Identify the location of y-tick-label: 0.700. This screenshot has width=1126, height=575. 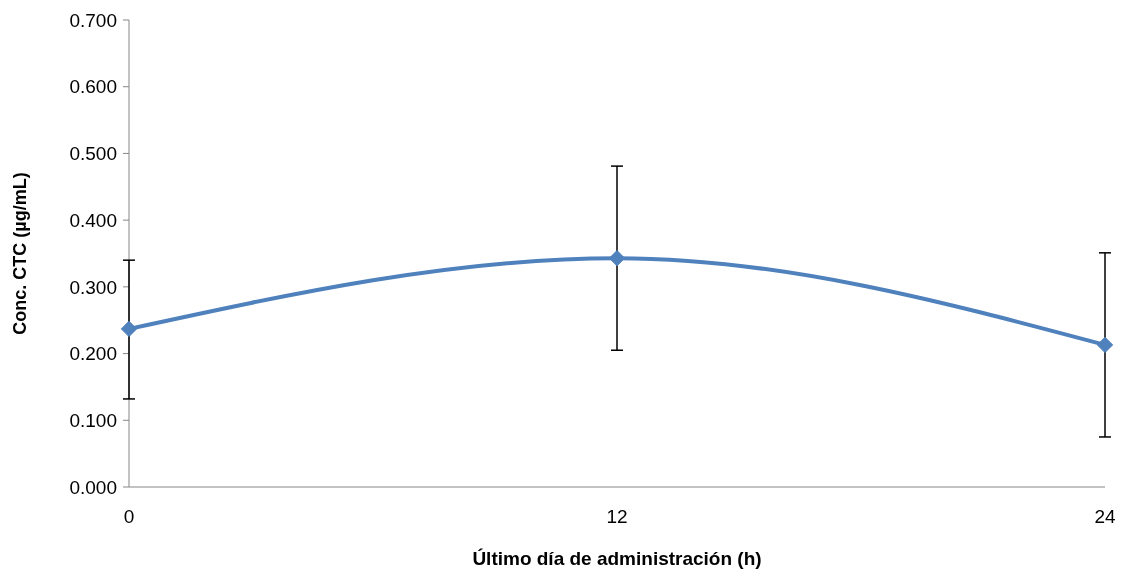
(93, 20).